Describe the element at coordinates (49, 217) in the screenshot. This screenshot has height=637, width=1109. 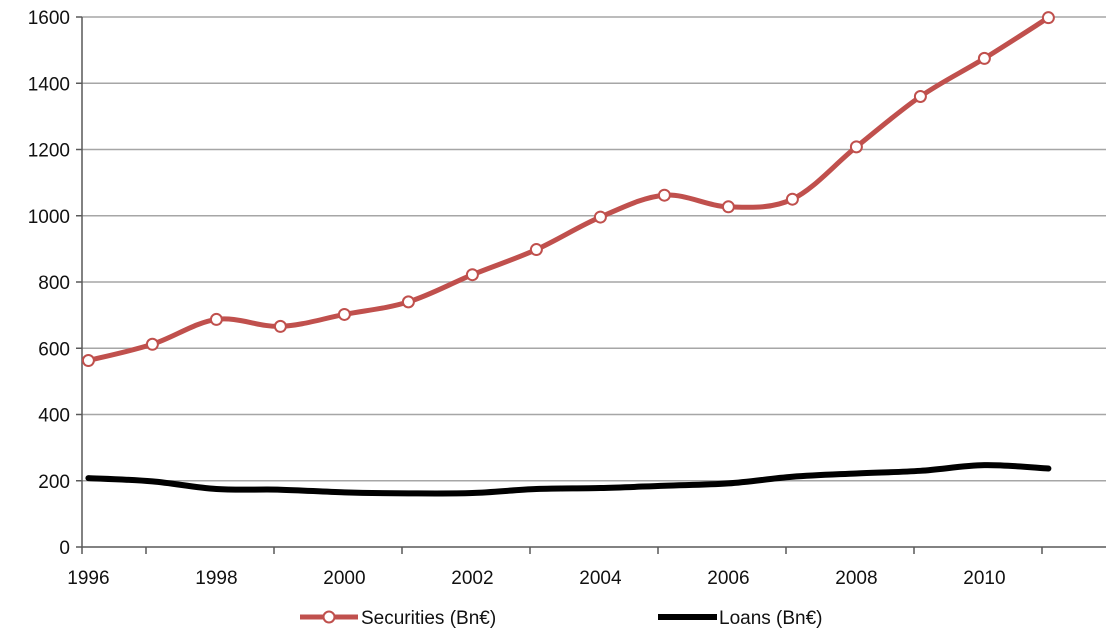
I see `y-tick-label: 1000` at that location.